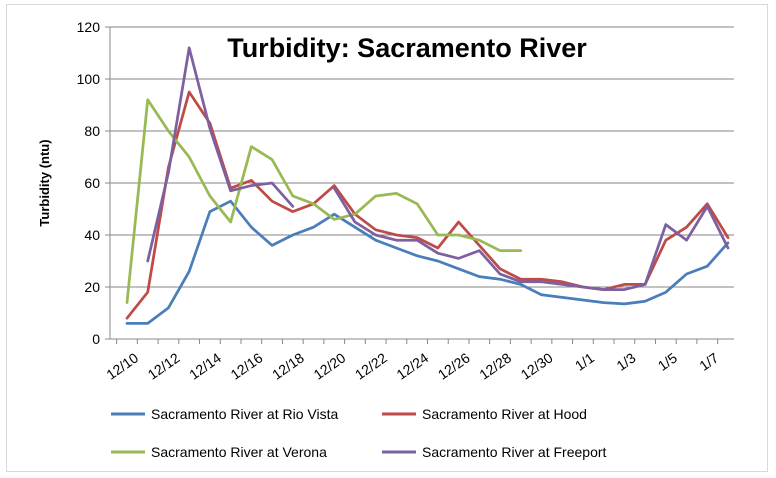 The image size is (776, 478). I want to click on y-tick-label: 40, so click(92, 235).